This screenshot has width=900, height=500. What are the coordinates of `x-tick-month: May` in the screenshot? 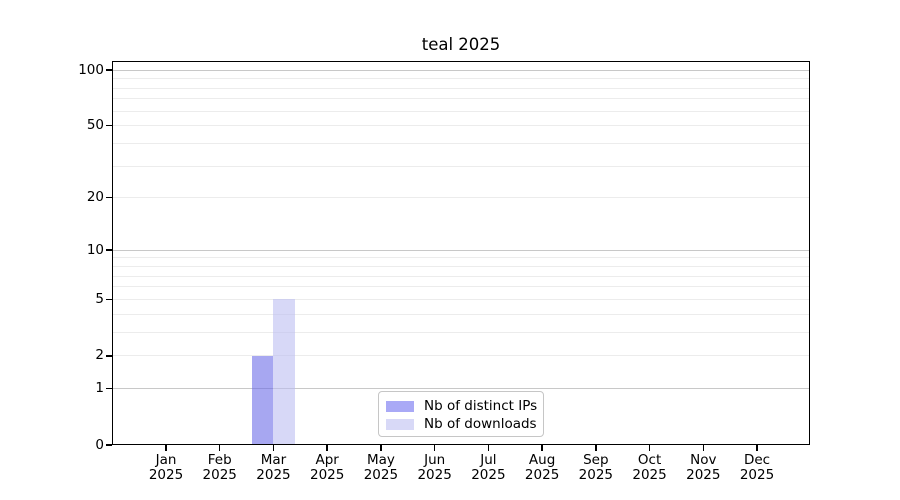 It's located at (380, 460).